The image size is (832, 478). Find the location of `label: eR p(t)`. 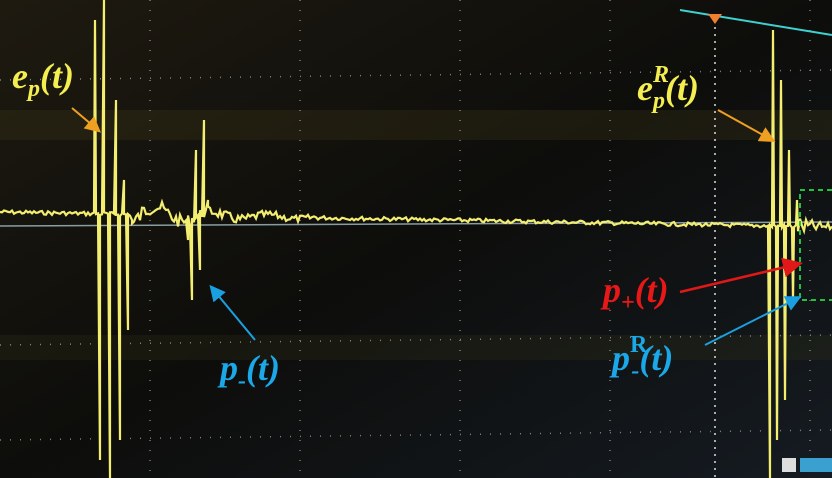

label: eR p(t) is located at coordinates (668, 88).